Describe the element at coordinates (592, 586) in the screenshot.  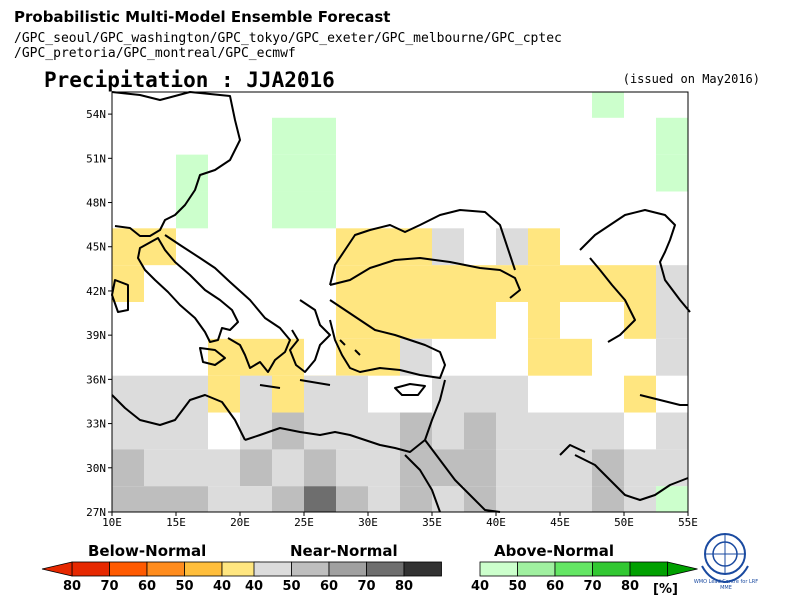
I see `legend-tick-above: 70` at that location.